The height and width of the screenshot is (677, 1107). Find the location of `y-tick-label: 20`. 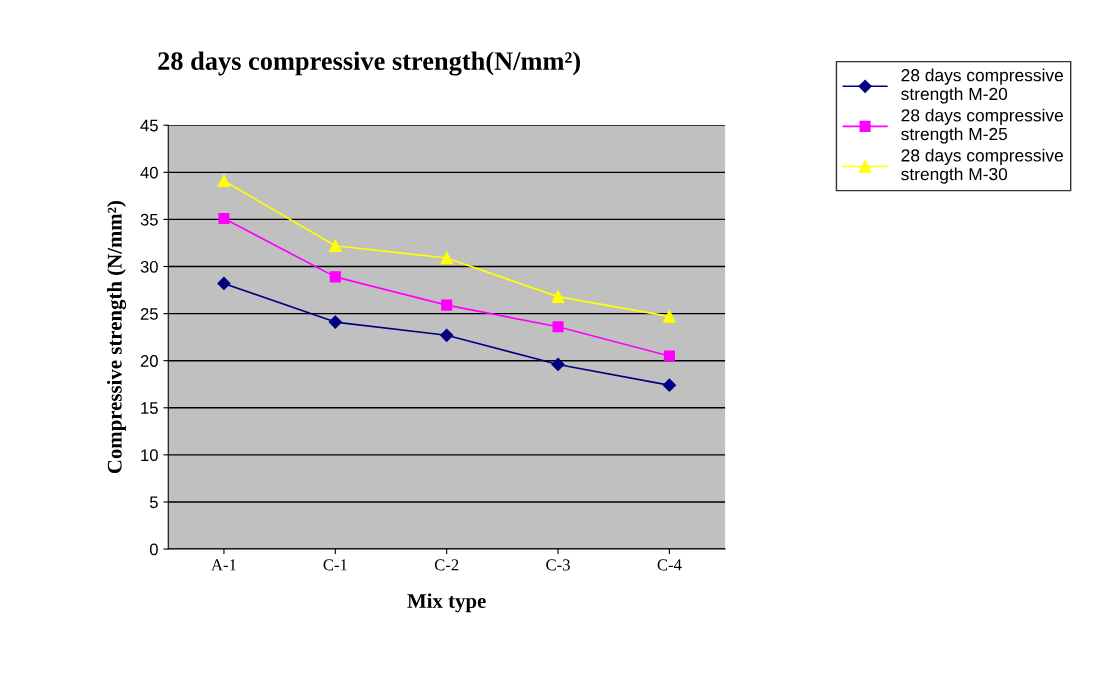

y-tick-label: 20 is located at coordinates (149, 361).